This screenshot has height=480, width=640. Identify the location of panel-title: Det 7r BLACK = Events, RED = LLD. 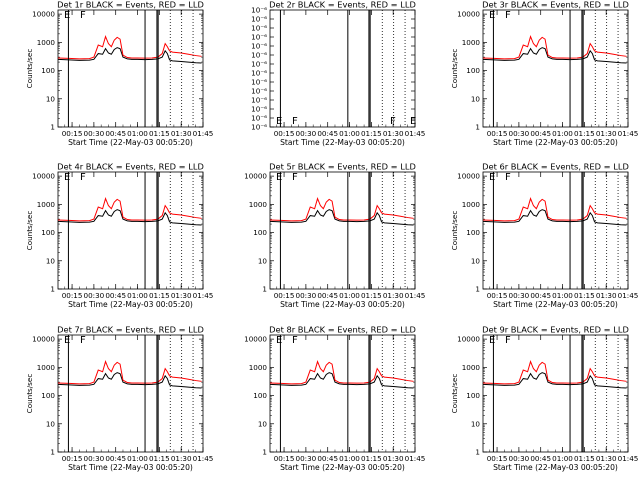
(130, 330).